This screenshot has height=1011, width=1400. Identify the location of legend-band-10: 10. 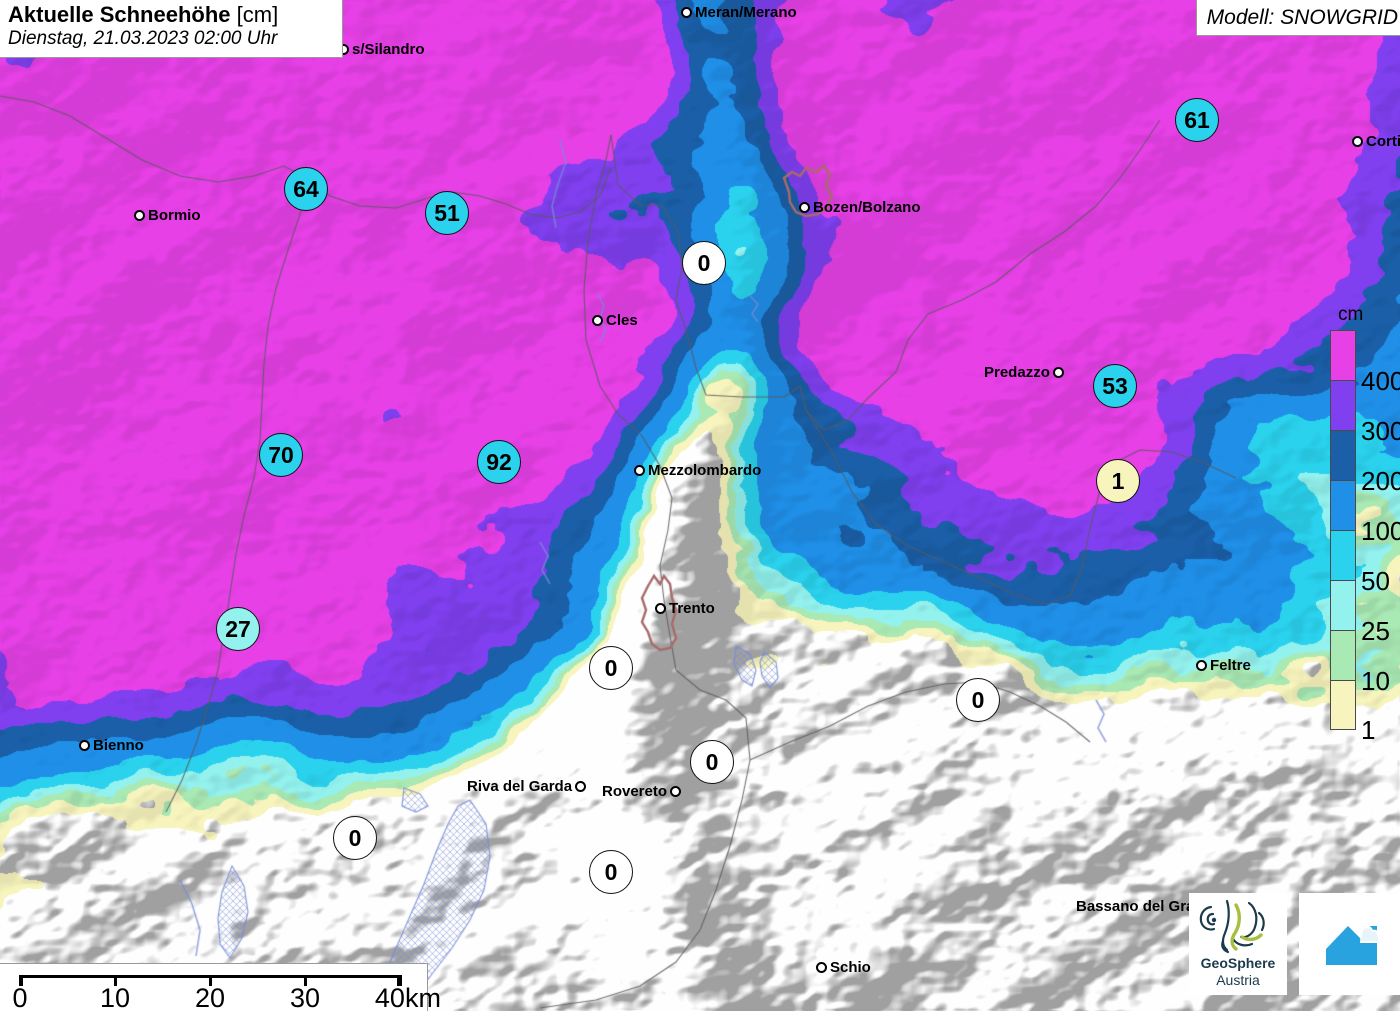
(1360, 662).